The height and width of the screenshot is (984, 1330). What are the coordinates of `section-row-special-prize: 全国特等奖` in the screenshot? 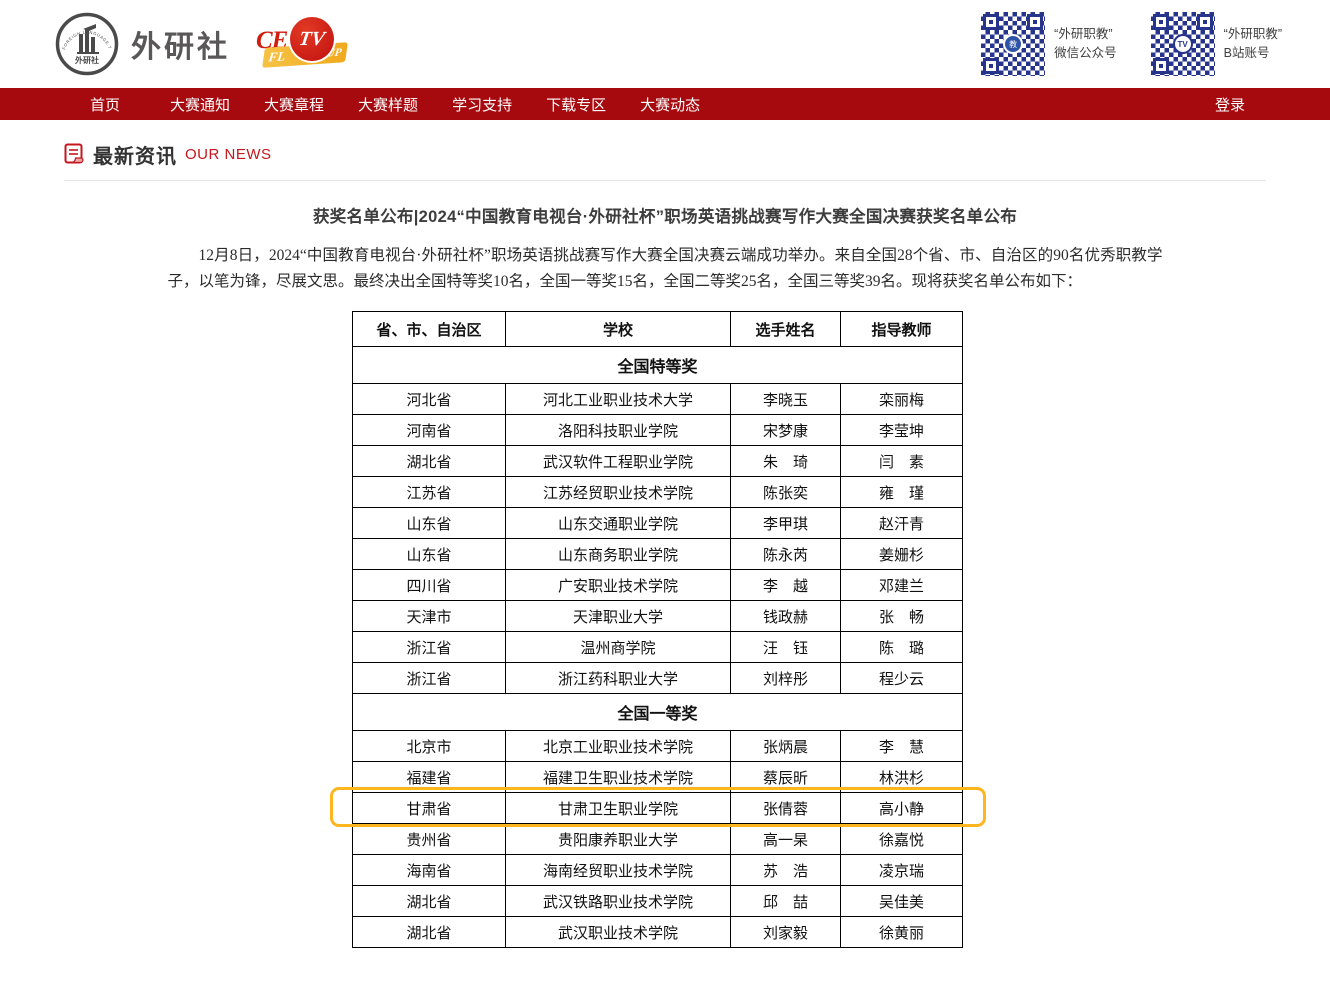 It's located at (657, 365).